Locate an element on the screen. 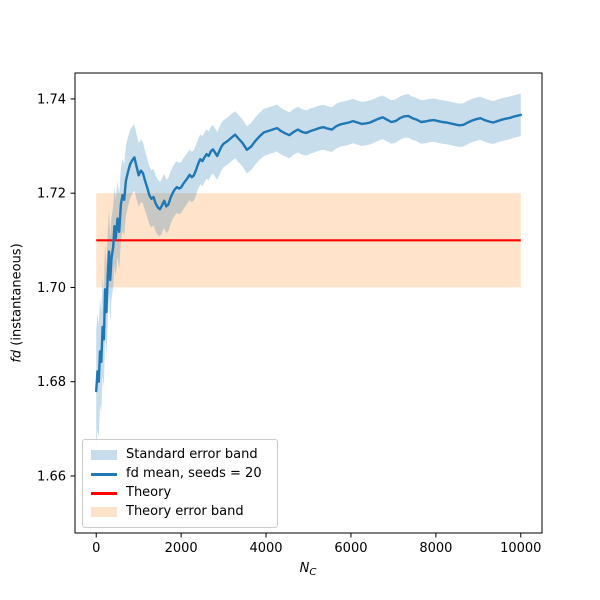 This screenshot has height=600, width=600. x-axis-label-main: N is located at coordinates (304, 568).